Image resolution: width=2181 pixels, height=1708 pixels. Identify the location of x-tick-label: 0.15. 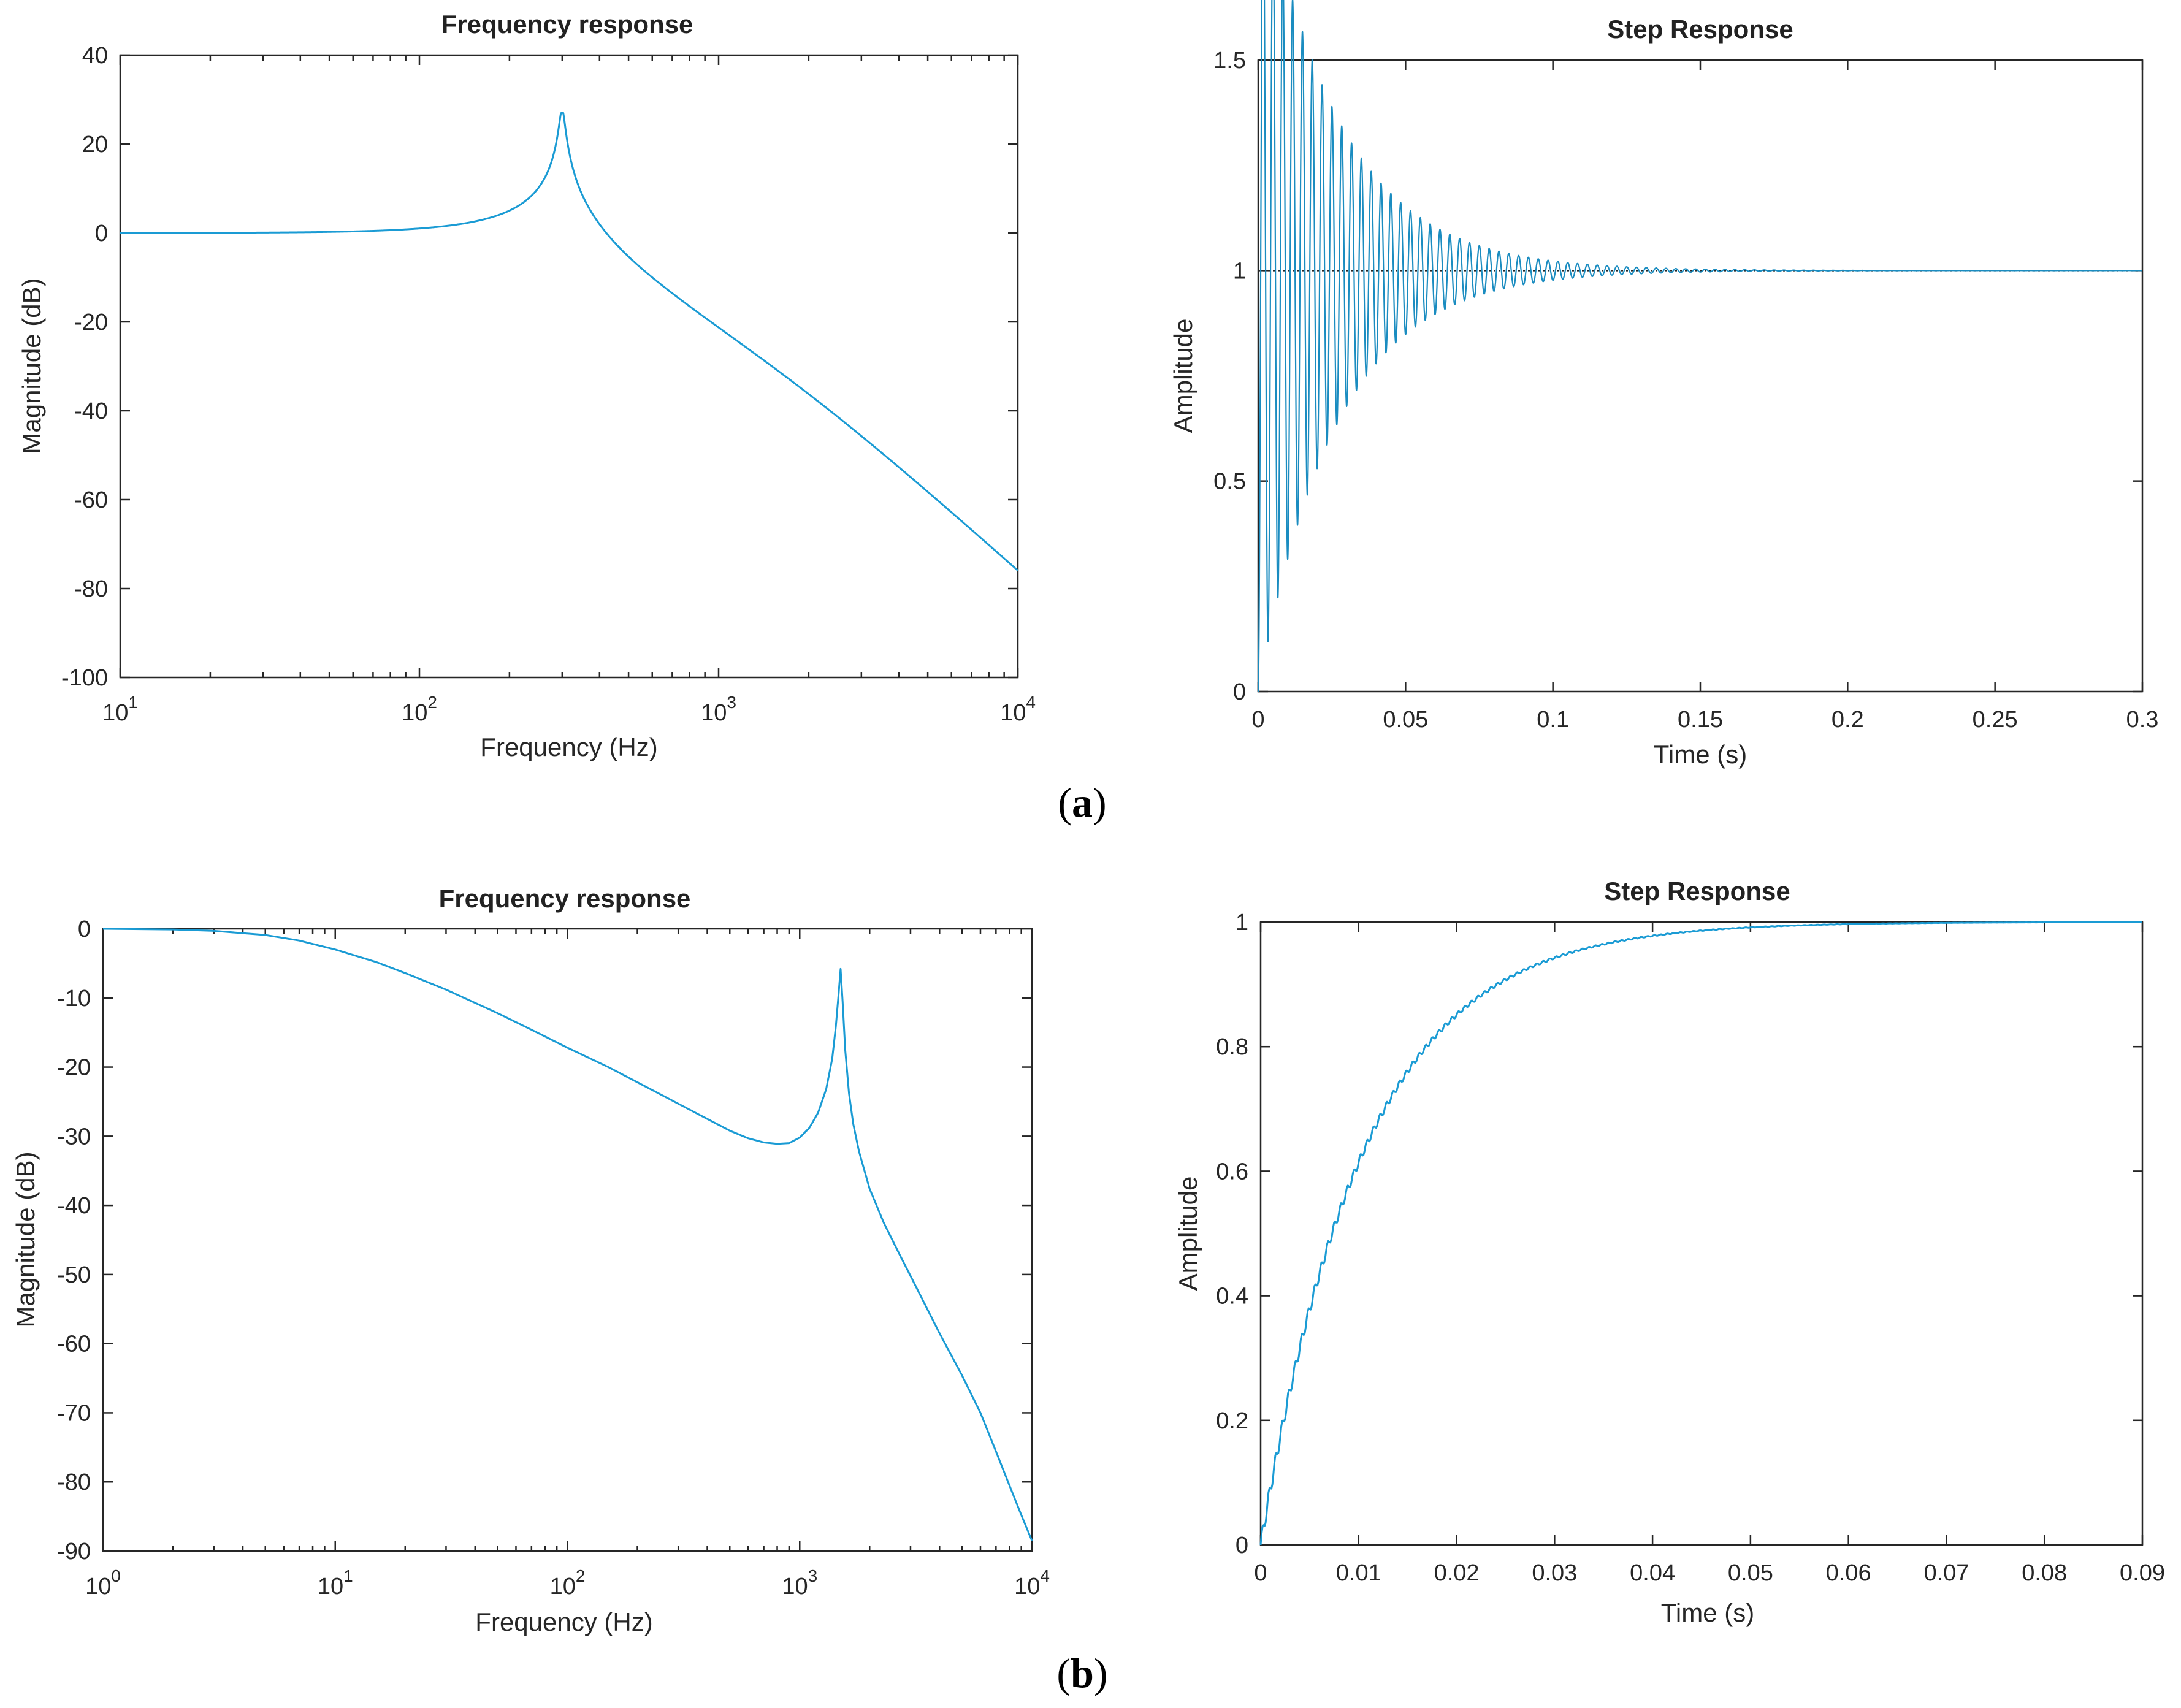
(1700, 720).